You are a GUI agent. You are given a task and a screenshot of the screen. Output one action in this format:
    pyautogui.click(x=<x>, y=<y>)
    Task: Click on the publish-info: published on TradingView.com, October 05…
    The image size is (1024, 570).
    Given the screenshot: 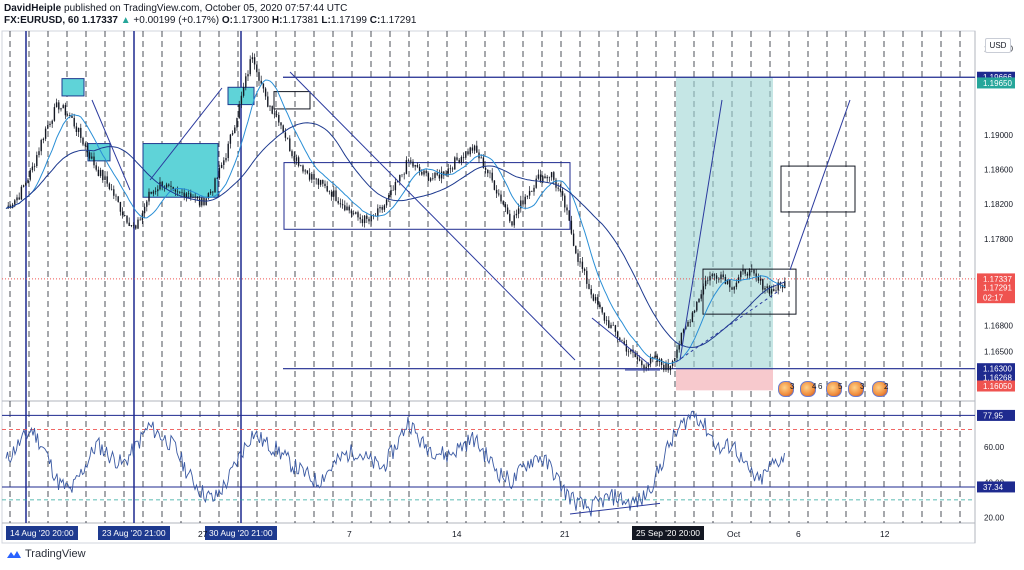 What is the action you would take?
    pyautogui.click(x=206, y=8)
    